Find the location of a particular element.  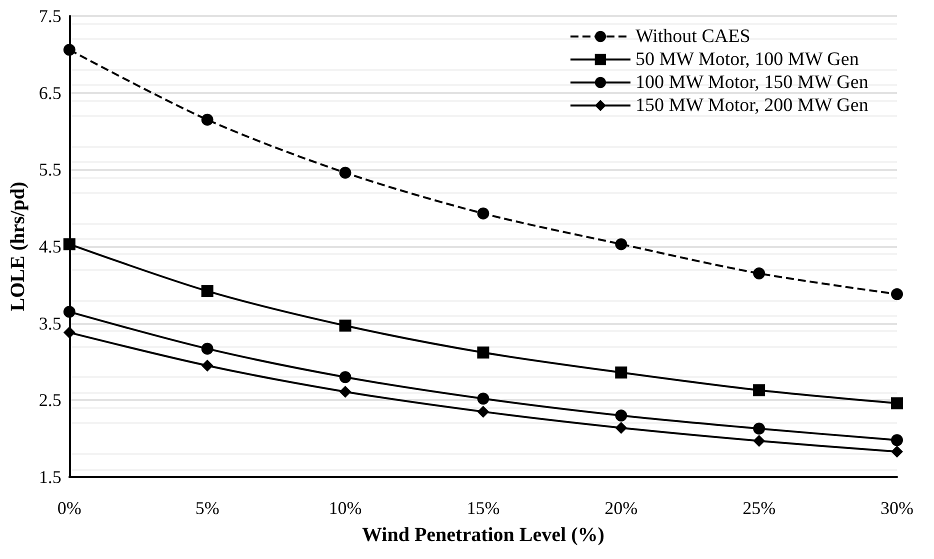

y-tick-label: 1.5 is located at coordinates (50, 477).